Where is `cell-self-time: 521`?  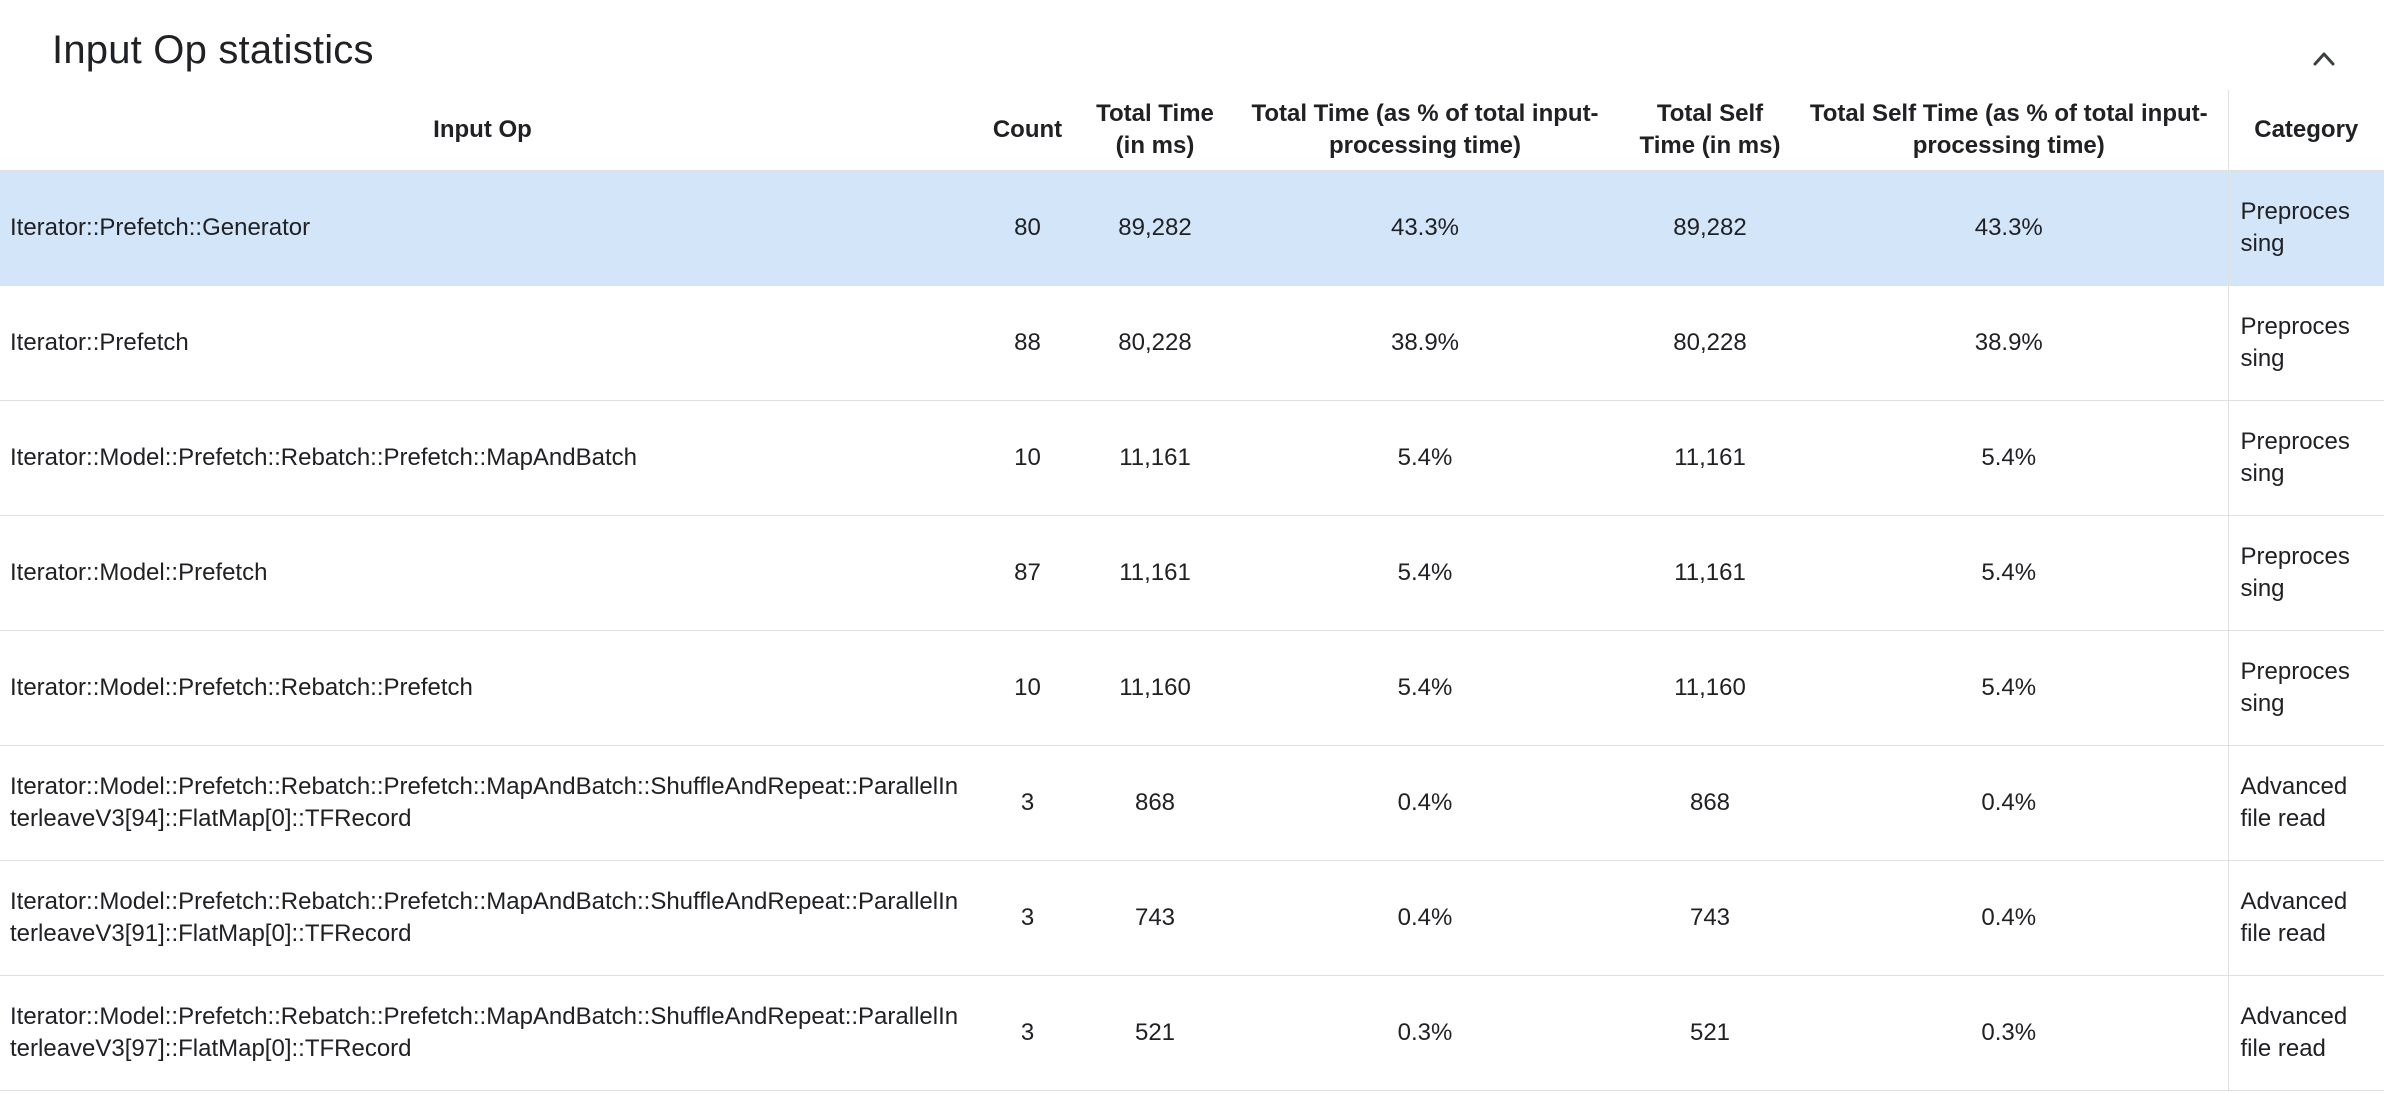
cell-self-time: 521 is located at coordinates (1710, 1033).